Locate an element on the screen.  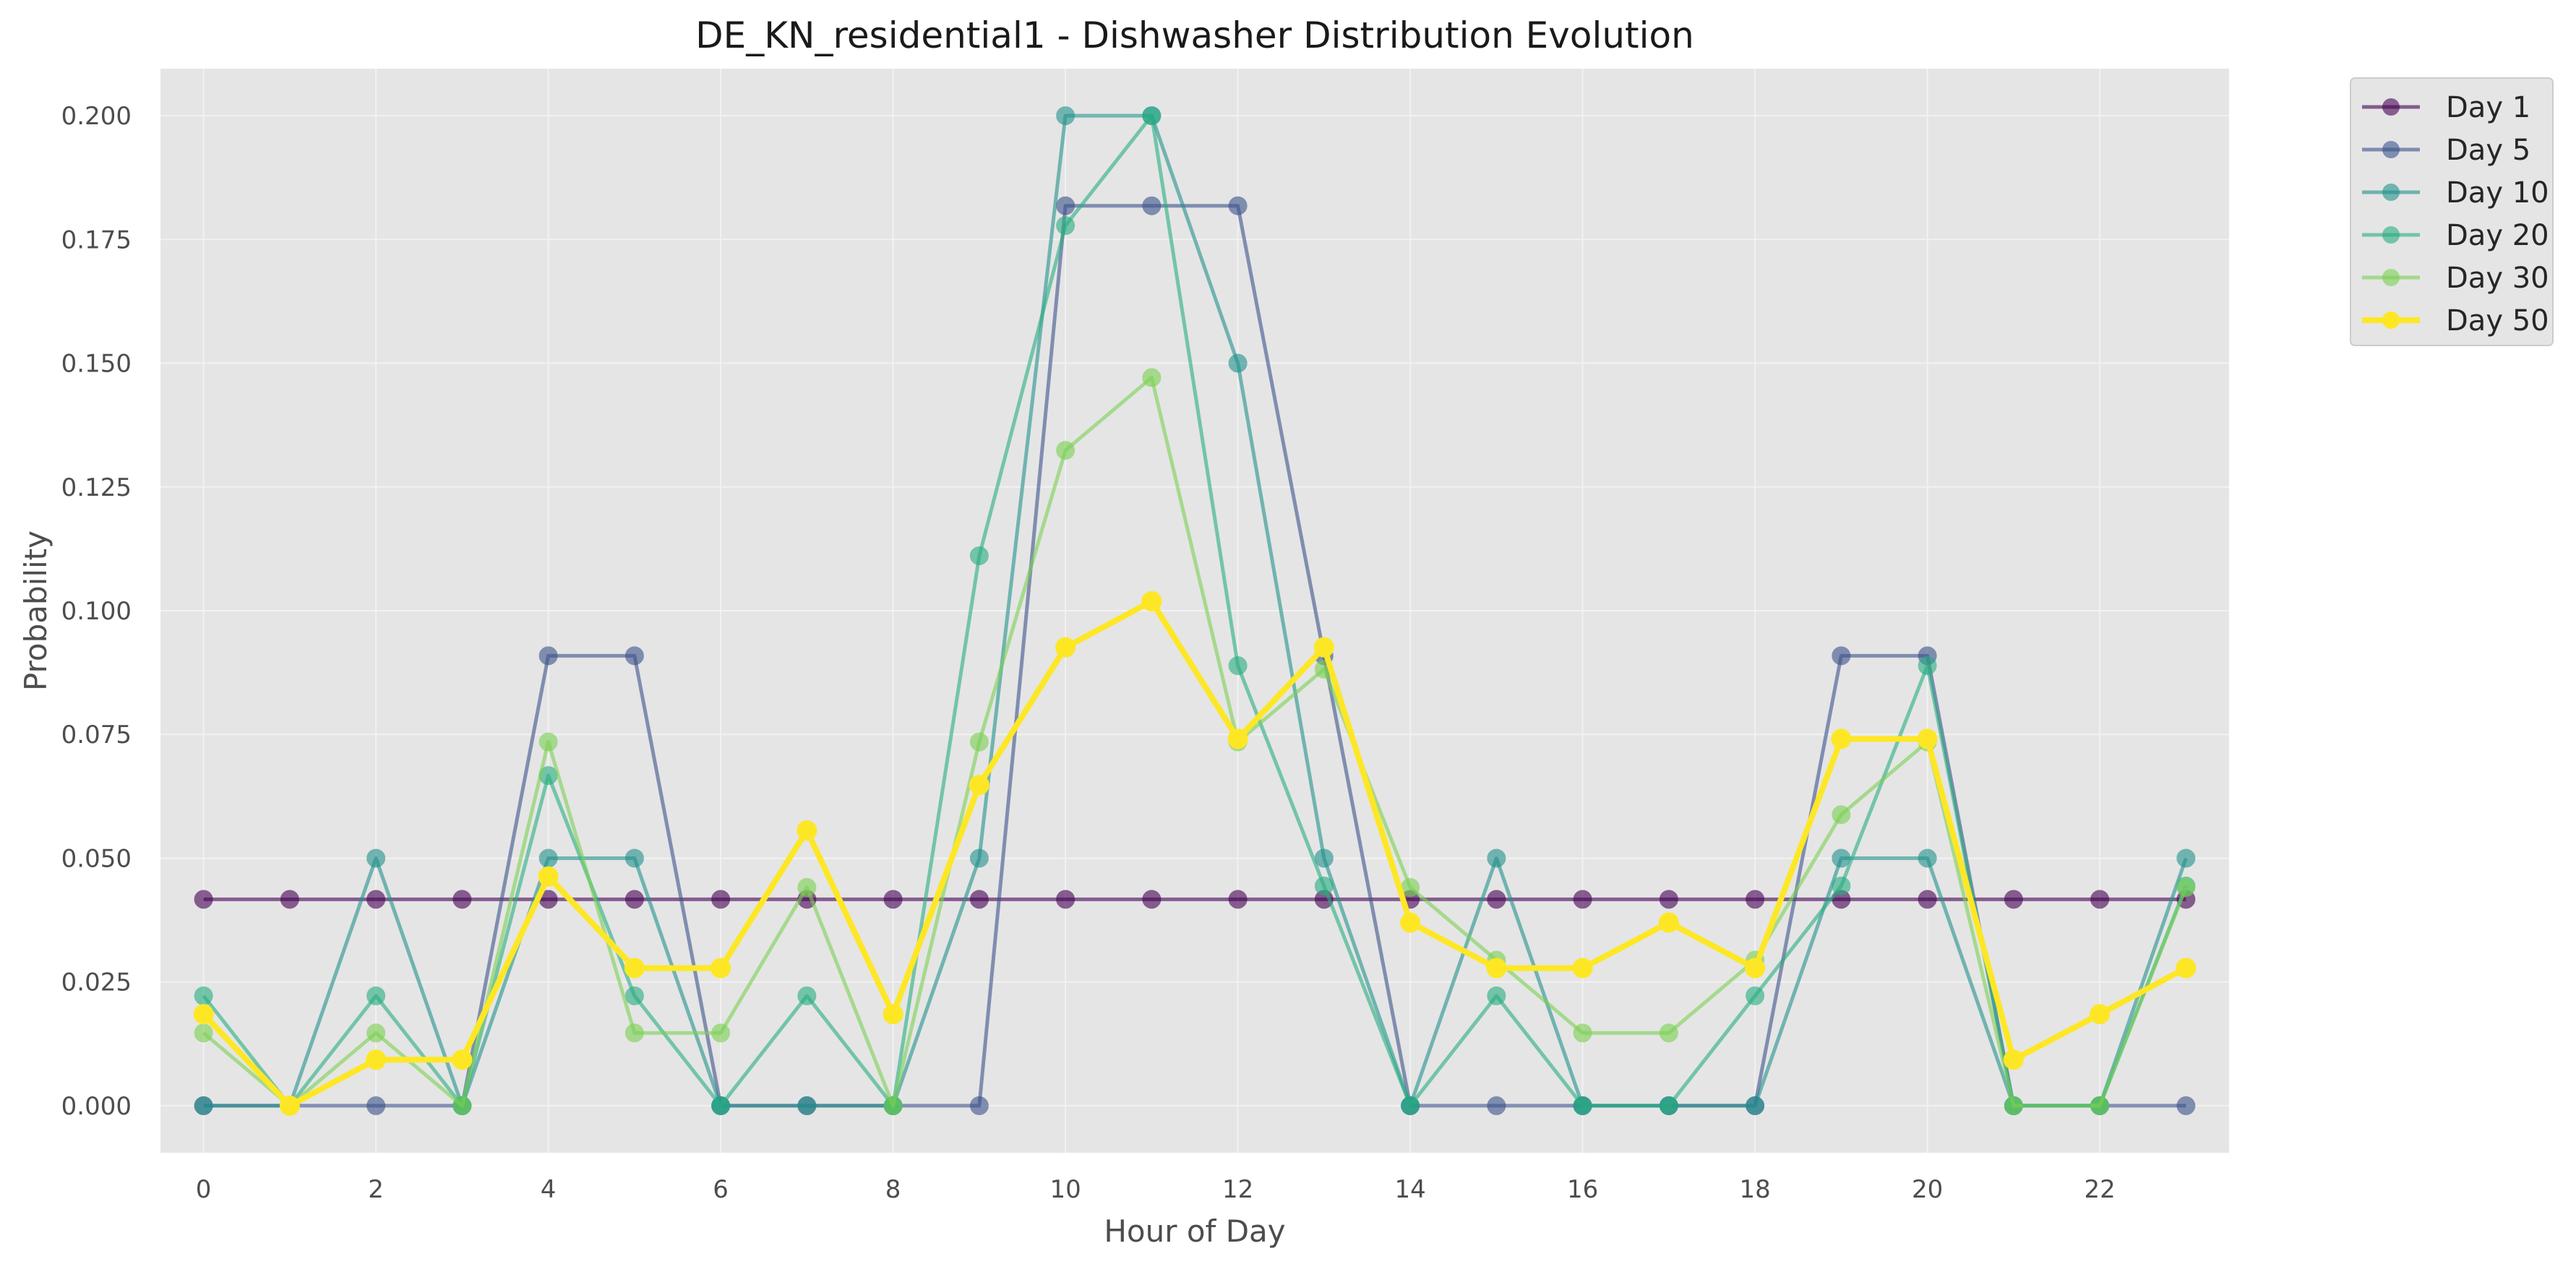
legend-label: Day 20 is located at coordinates (2498, 236).